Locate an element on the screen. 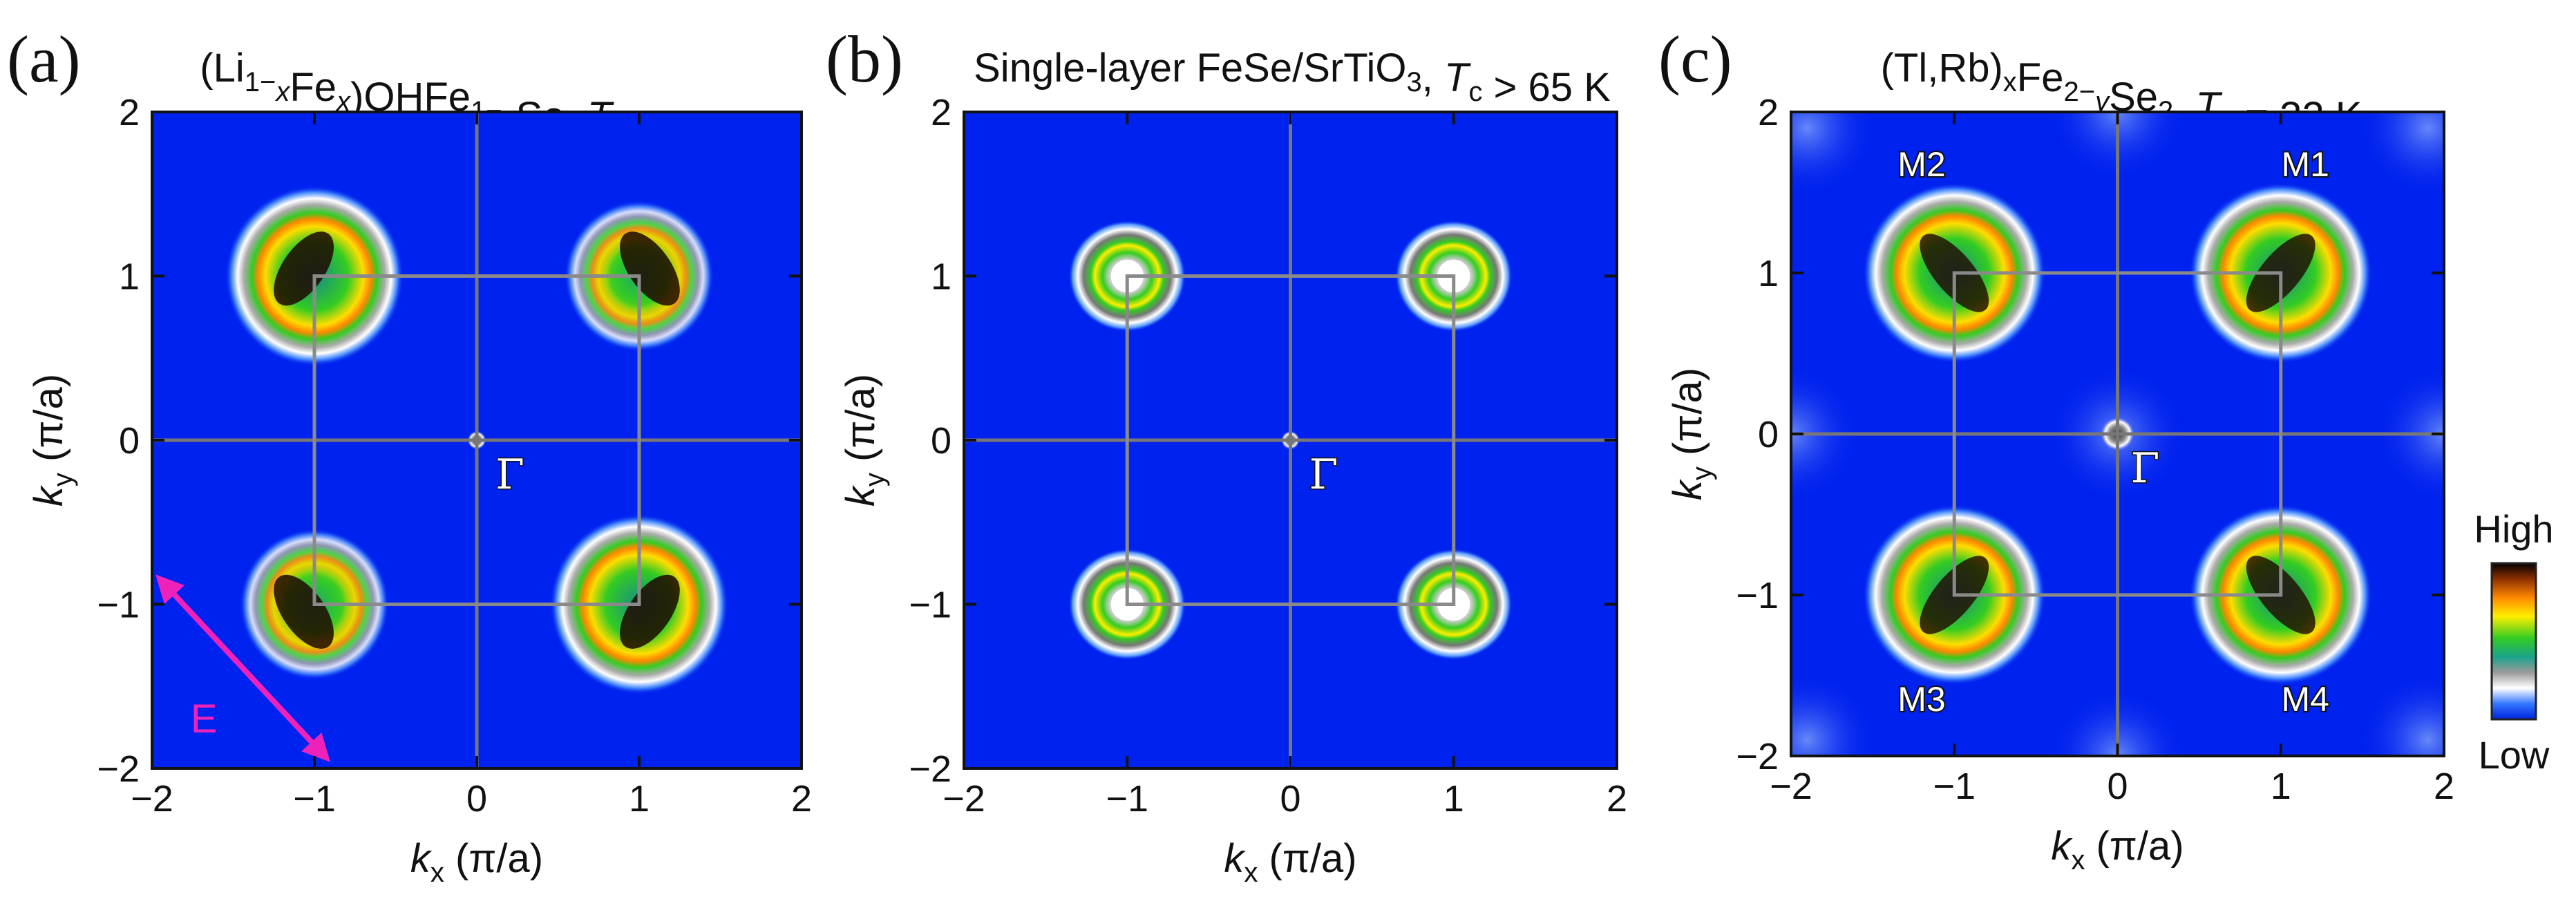  title-part: Single-layer FeSe/SrTiO is located at coordinates (1190, 68).